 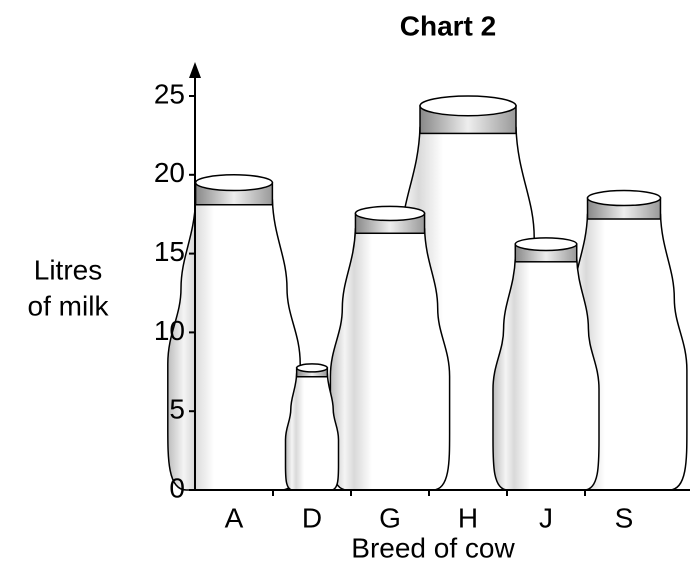 I want to click on x-axis-label: Breed of cow, so click(x=433, y=547).